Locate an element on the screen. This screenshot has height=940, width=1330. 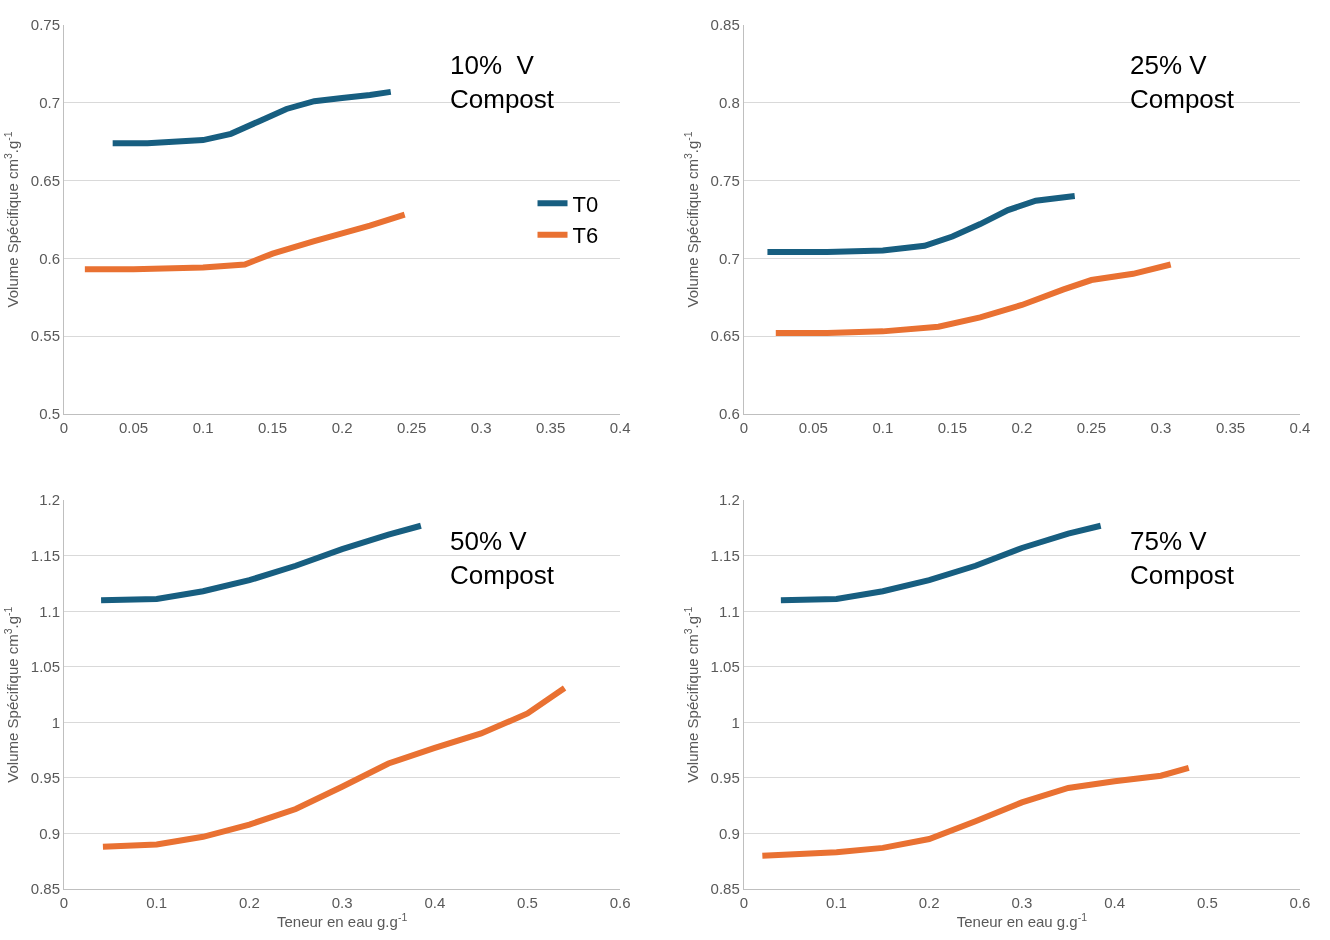
legend-label: T0 is located at coordinates (585, 204).